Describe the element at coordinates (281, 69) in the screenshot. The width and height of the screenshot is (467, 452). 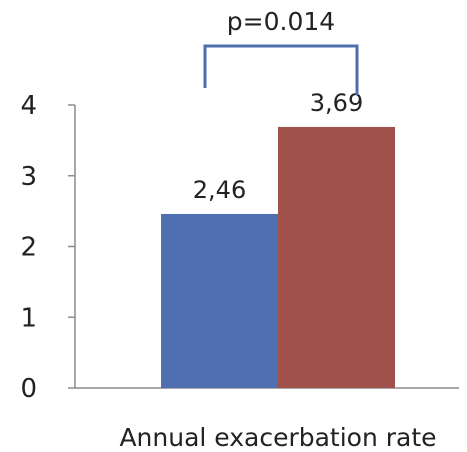
I see `significance-bracket` at that location.